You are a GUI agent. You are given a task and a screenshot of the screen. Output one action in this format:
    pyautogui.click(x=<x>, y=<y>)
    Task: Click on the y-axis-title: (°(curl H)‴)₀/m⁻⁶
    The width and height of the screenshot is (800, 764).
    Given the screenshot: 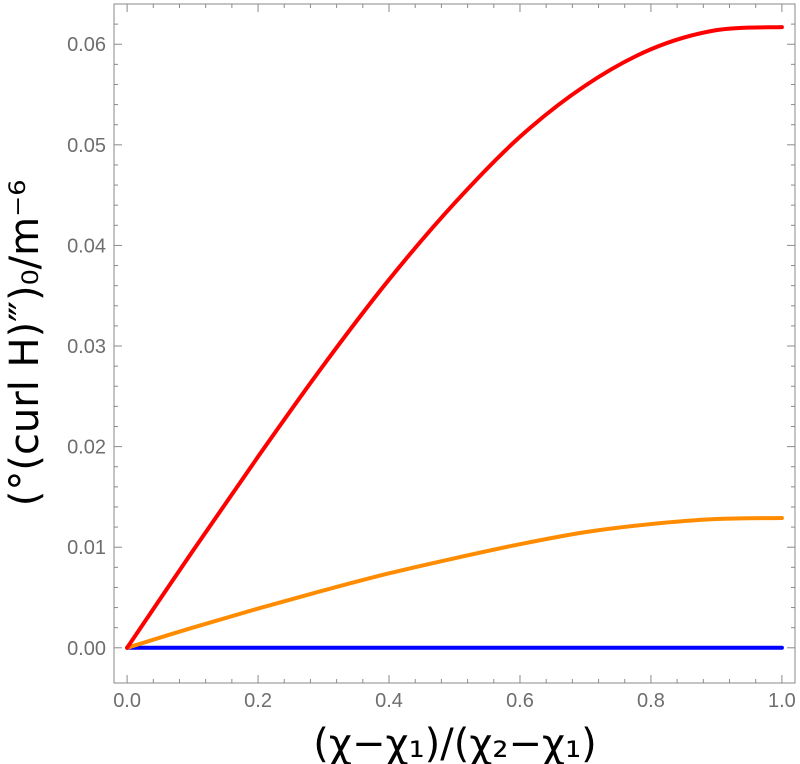 What is the action you would take?
    pyautogui.click(x=25, y=343)
    